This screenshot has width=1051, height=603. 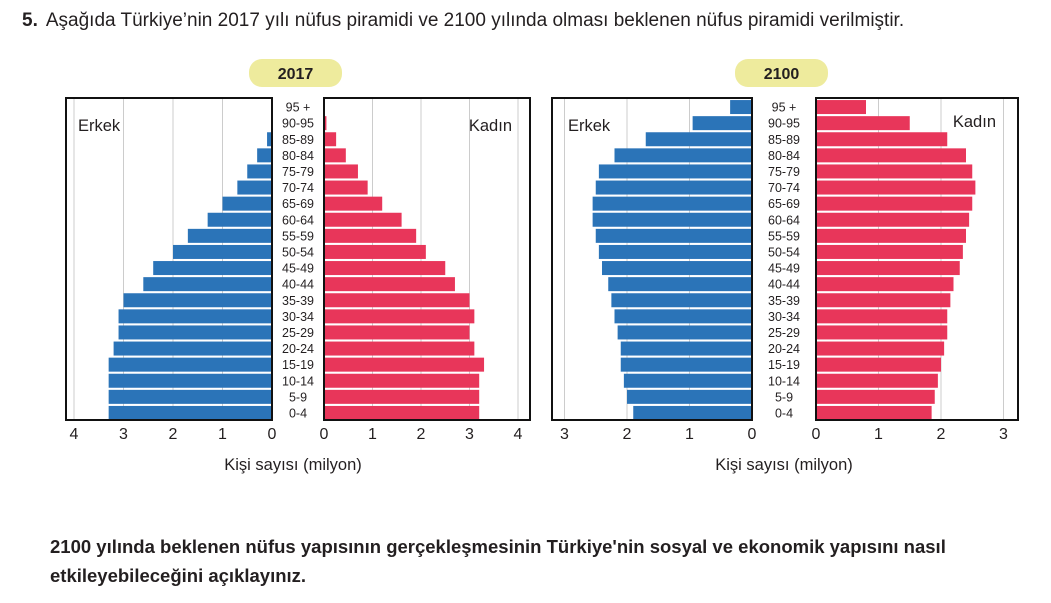 I want to click on age-label: 40-44, so click(x=784, y=285).